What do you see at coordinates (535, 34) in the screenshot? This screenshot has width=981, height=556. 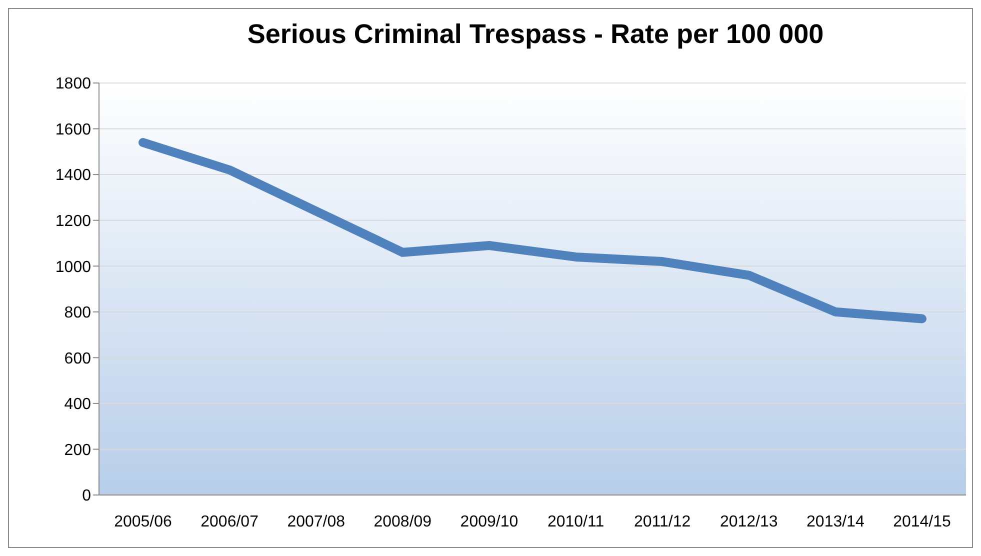 I see `chart-title: Serious Criminal Trespass - Rate per 100 000` at bounding box center [535, 34].